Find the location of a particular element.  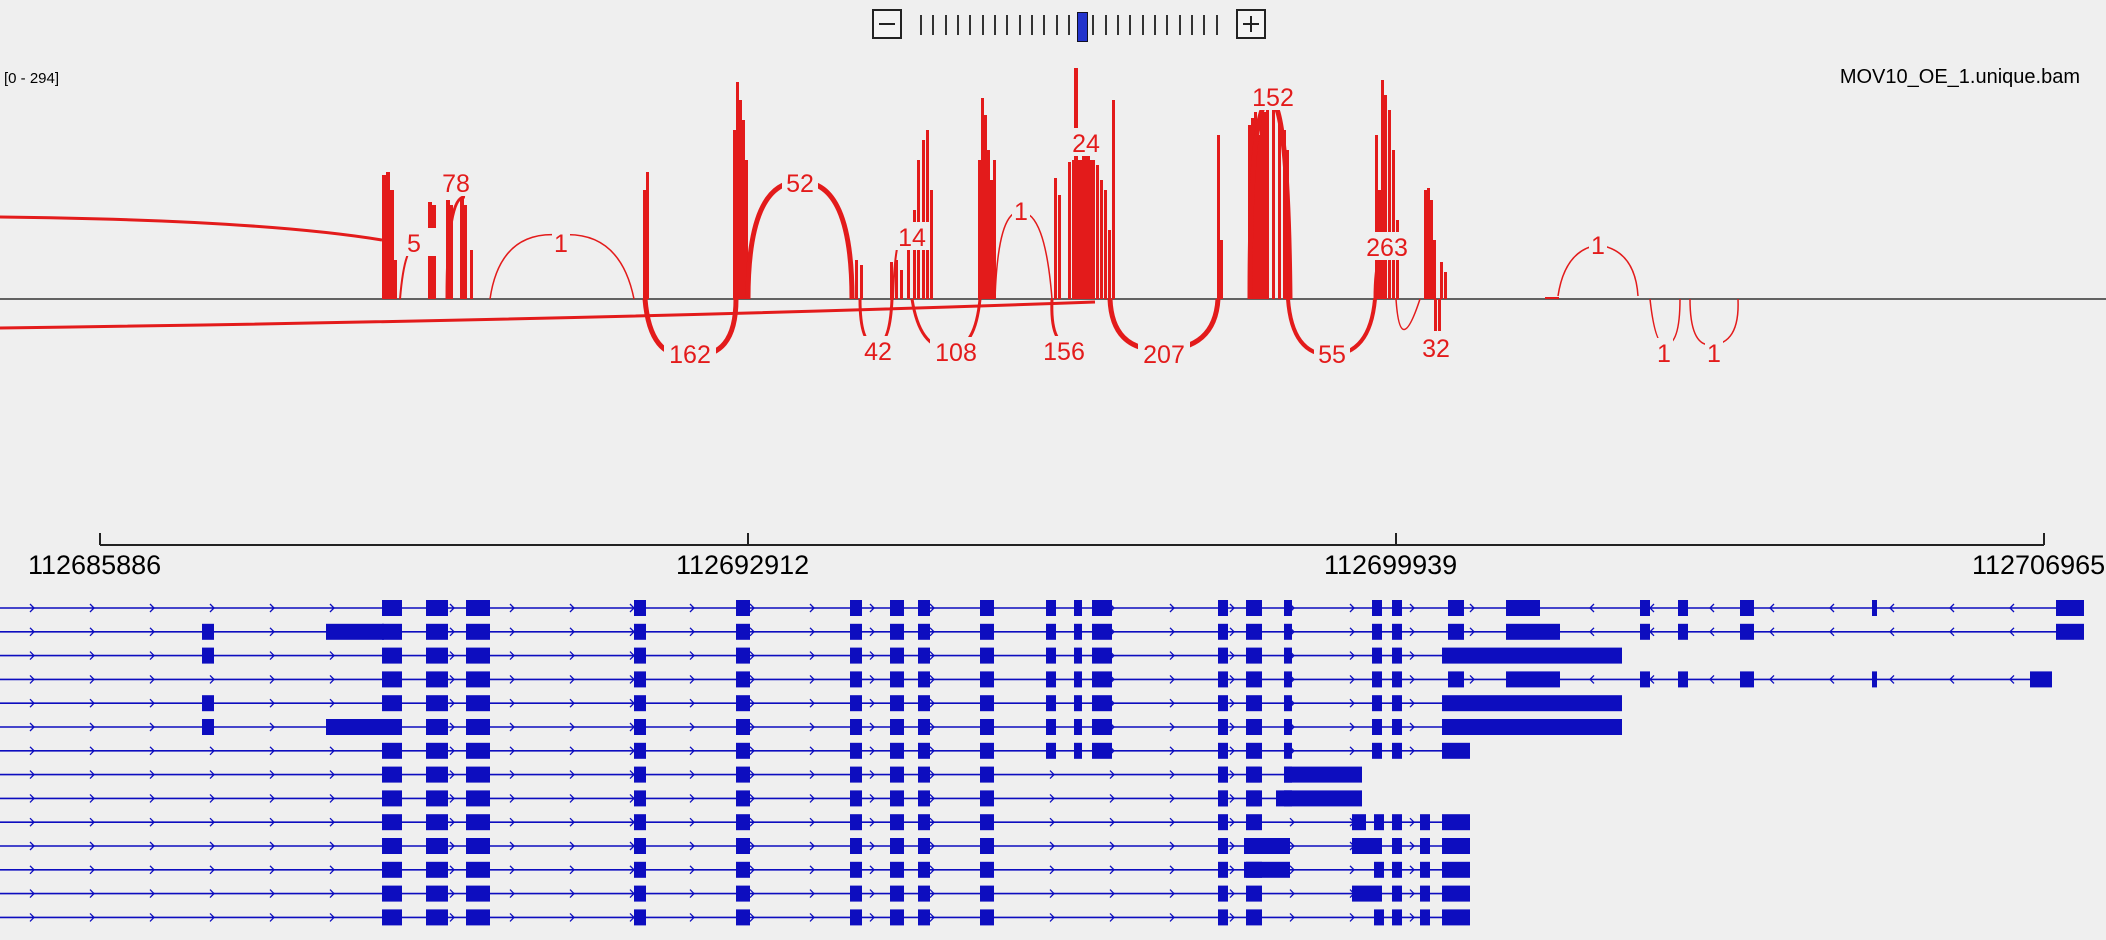

zoom-widget is located at coordinates (1071, 25).